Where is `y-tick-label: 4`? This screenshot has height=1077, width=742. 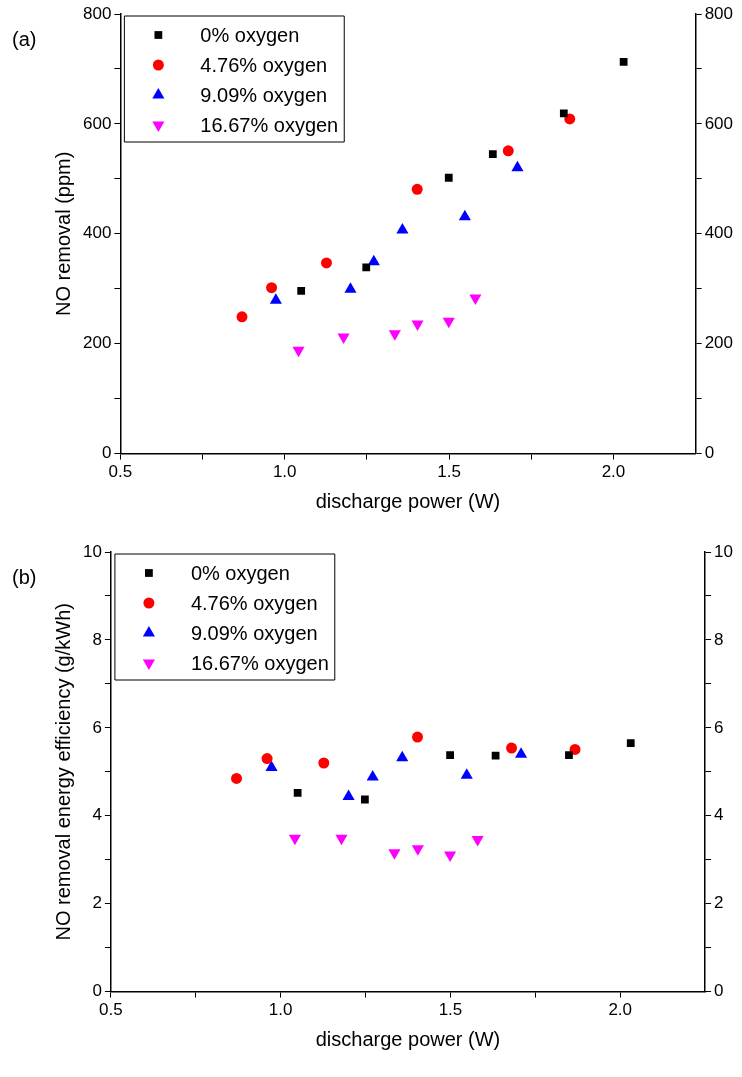 y-tick-label: 4 is located at coordinates (97, 815).